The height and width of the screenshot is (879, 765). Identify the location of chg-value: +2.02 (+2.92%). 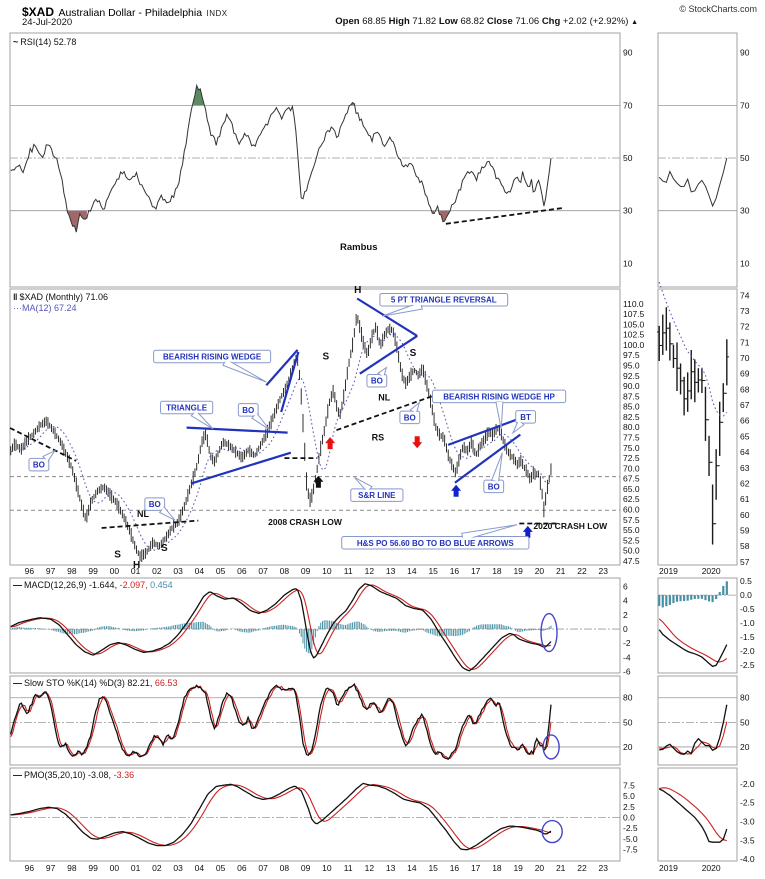
(595, 21).